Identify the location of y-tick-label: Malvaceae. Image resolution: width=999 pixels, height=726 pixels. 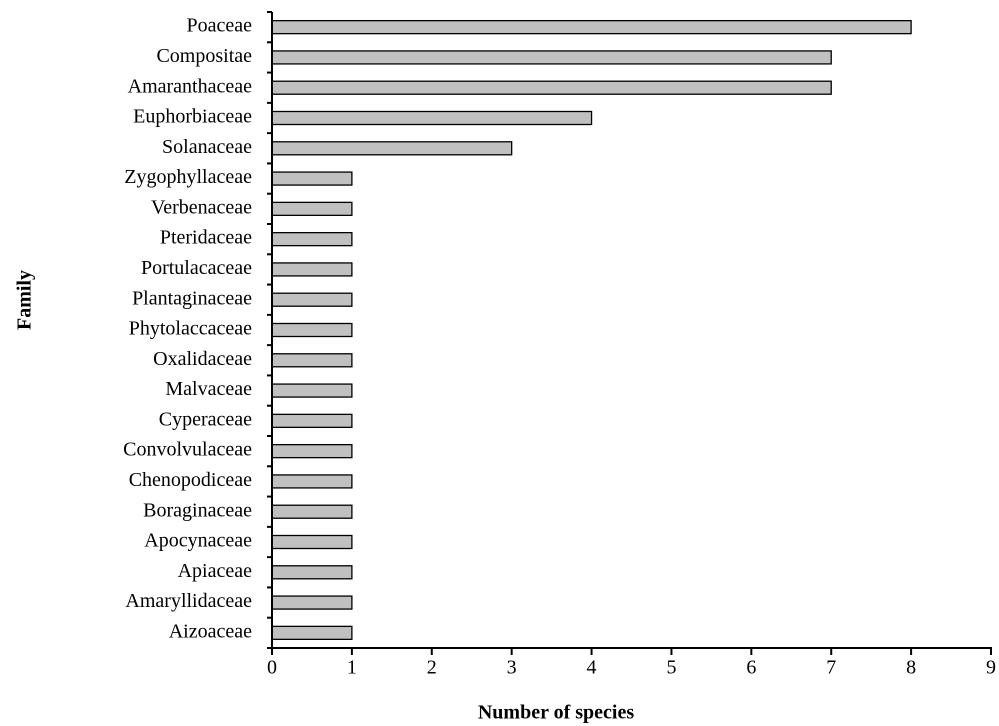
(208, 389).